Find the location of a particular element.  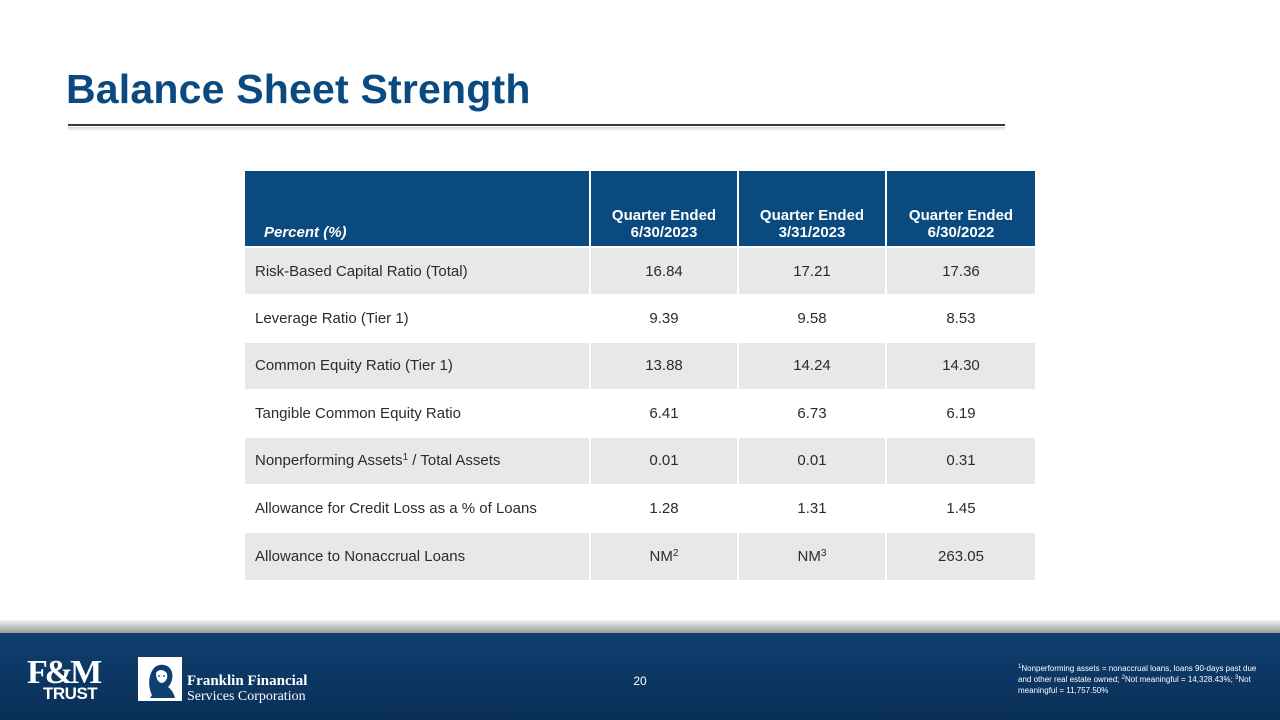

cell-value: NM2 is located at coordinates (664, 555).